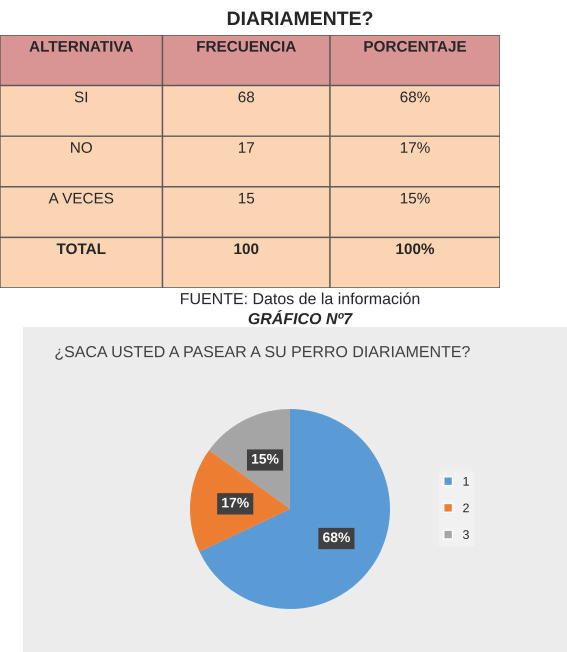  What do you see at coordinates (415, 97) in the screenshot?
I see `text: 68%` at bounding box center [415, 97].